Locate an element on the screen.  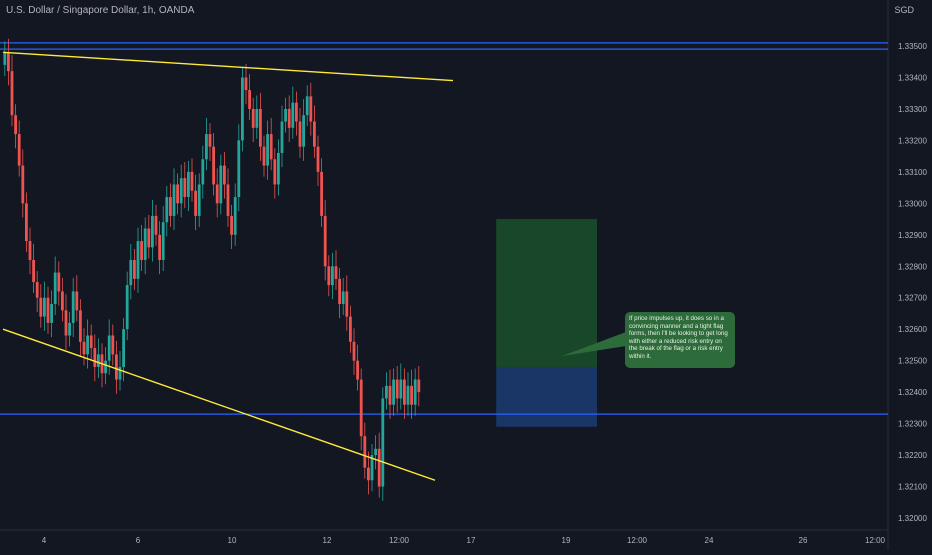
time-tick-label: 10 is located at coordinates (232, 540).